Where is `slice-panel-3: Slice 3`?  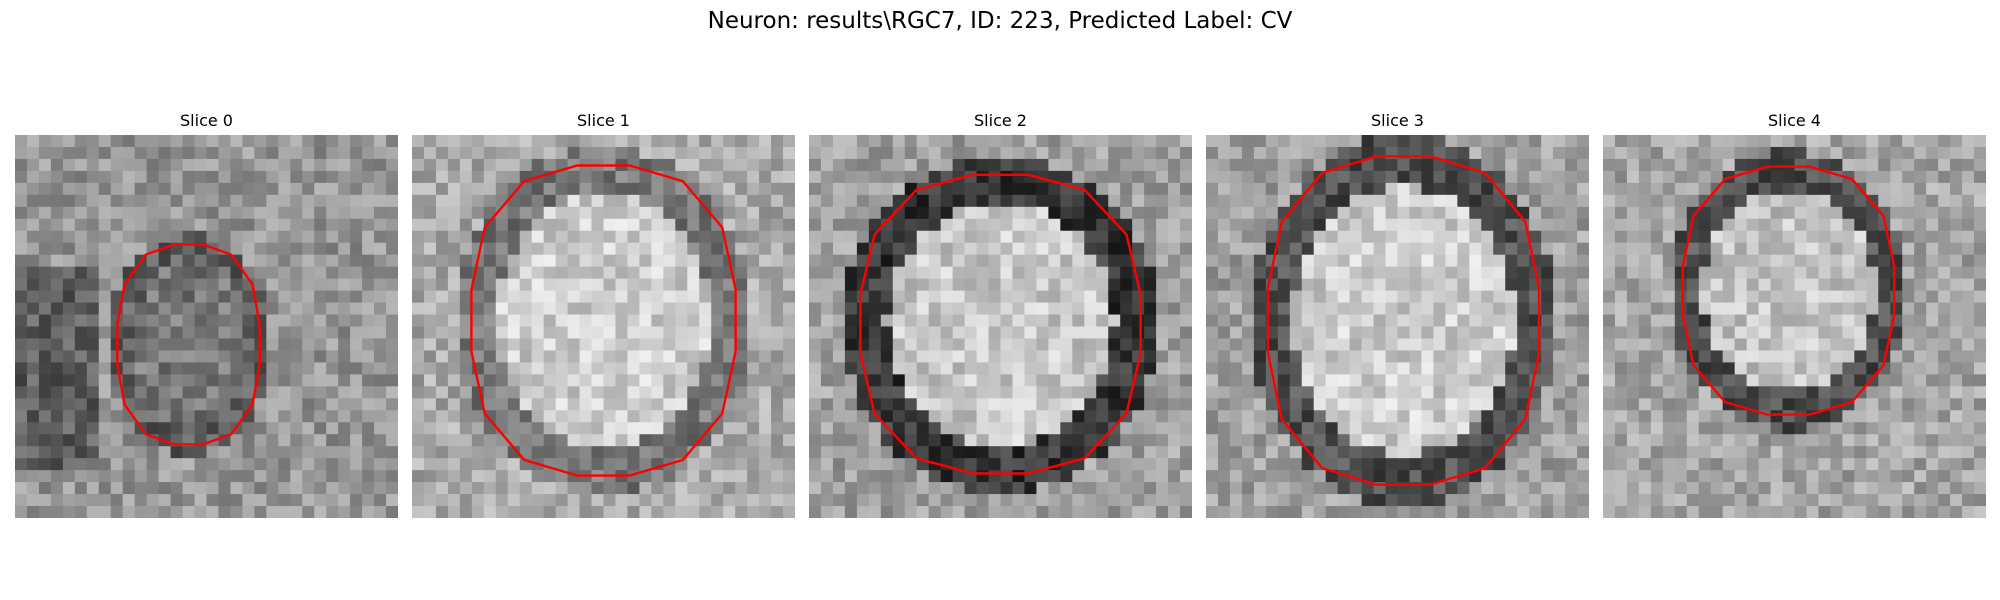 slice-panel-3: Slice 3 is located at coordinates (1397, 314).